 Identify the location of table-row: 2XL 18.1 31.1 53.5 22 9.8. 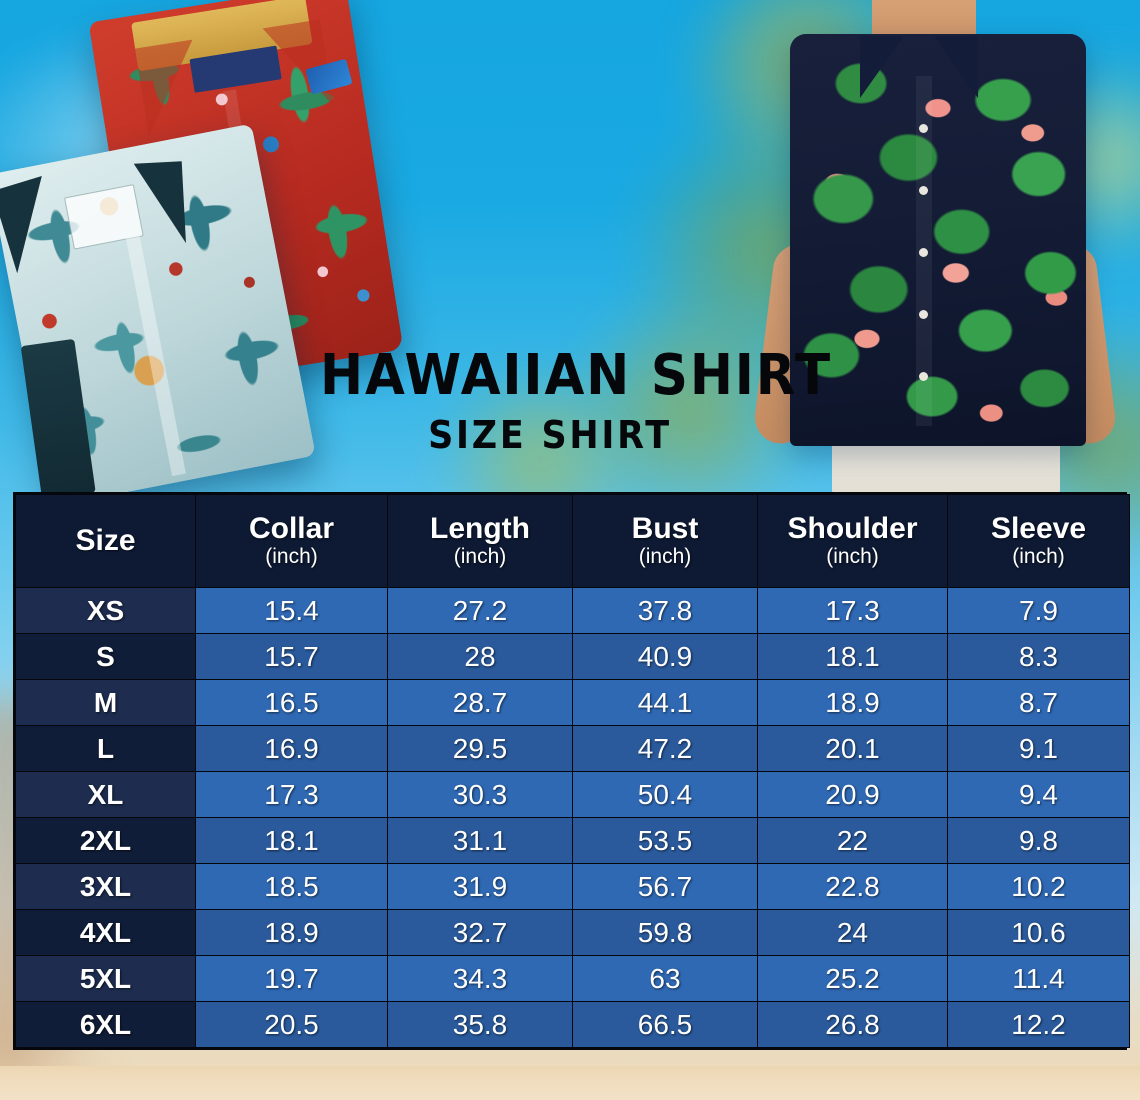
(572, 840).